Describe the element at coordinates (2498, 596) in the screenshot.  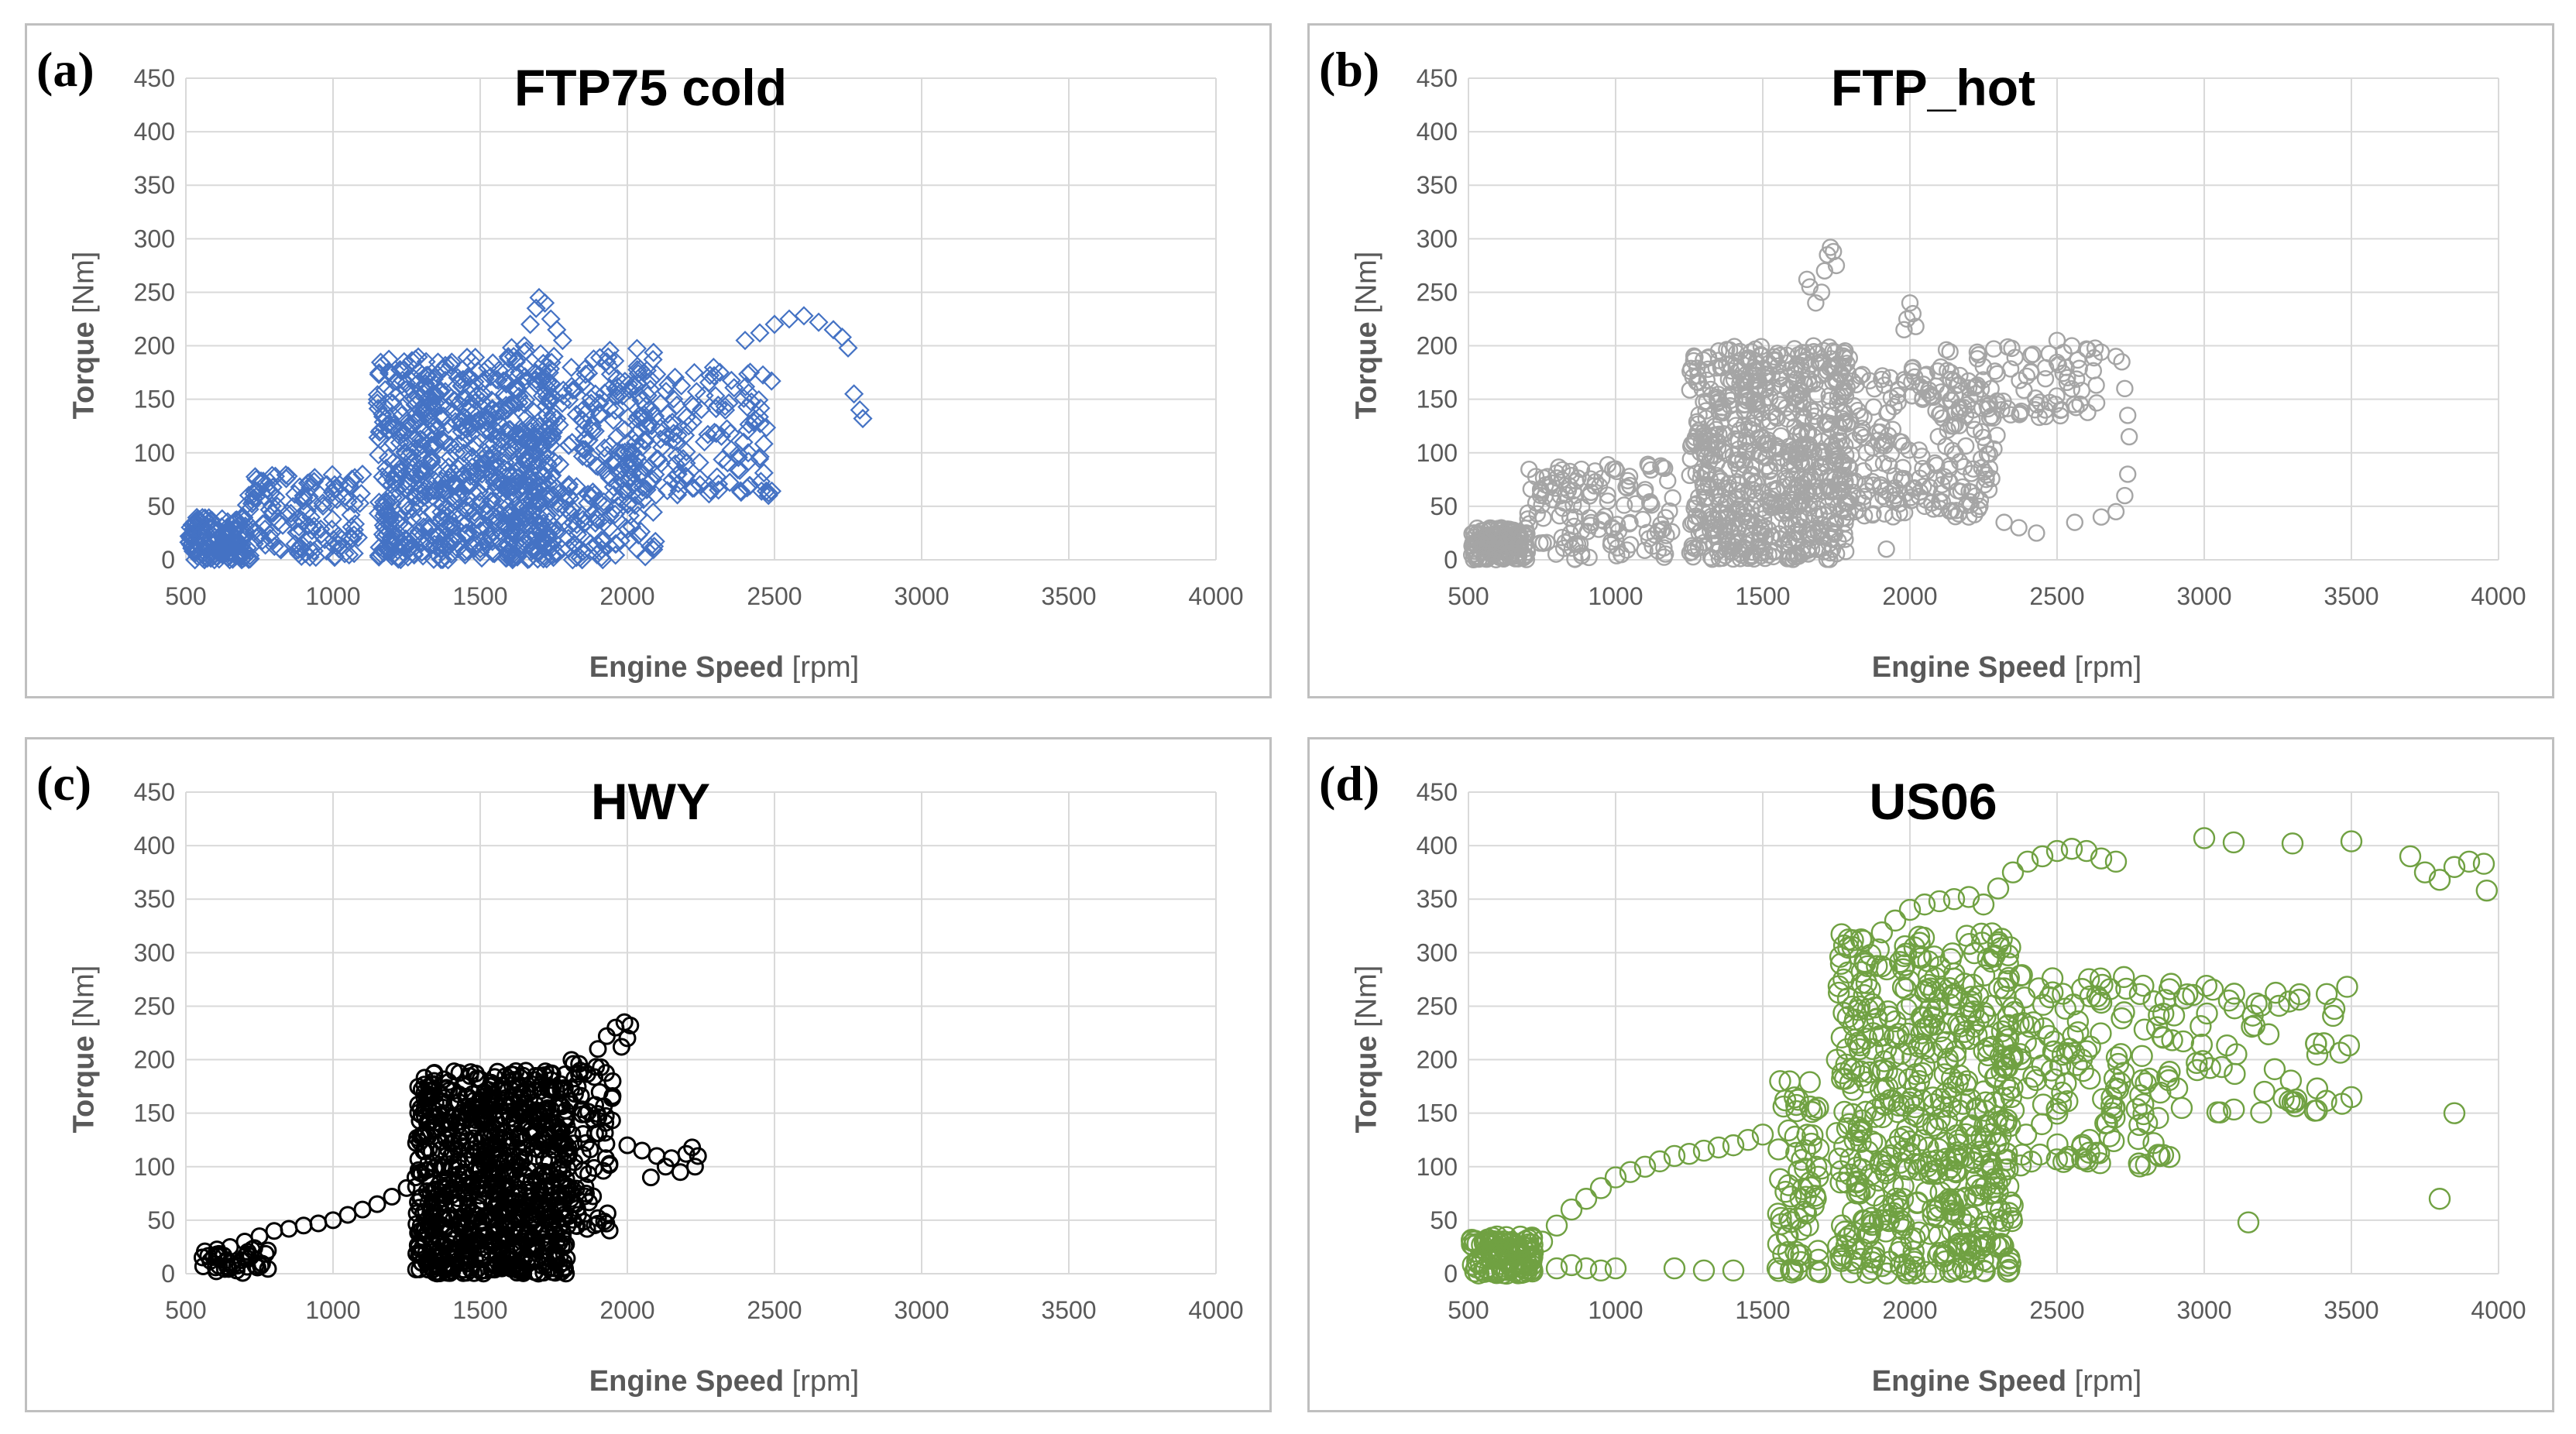
I see `x-tick-label: 4000` at that location.